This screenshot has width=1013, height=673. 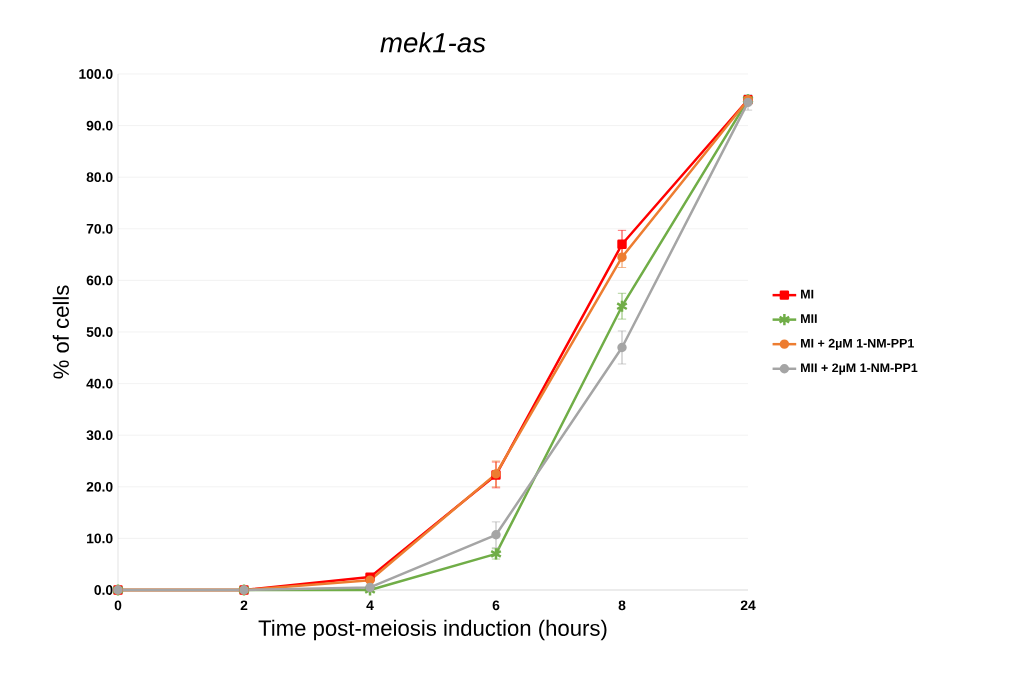 I want to click on y-tick-label: 40.0, so click(x=99, y=383).